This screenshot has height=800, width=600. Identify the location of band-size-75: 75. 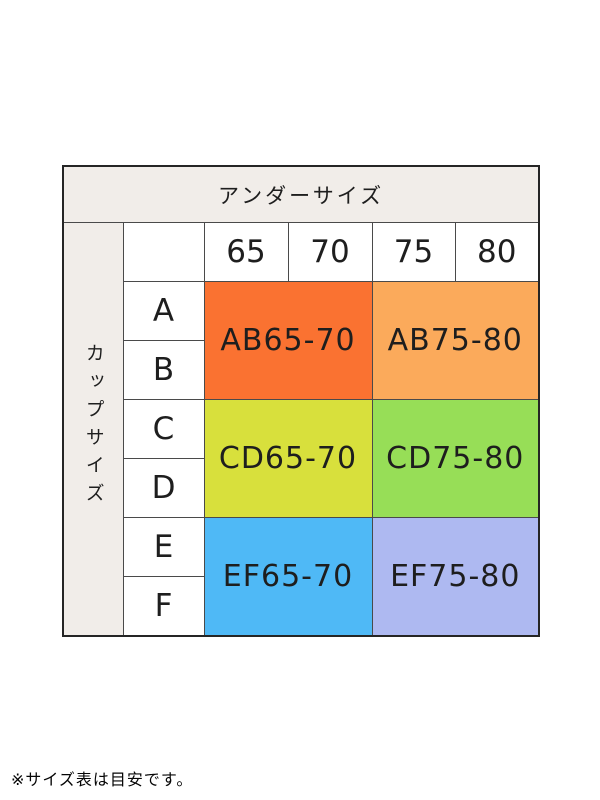
(413, 252).